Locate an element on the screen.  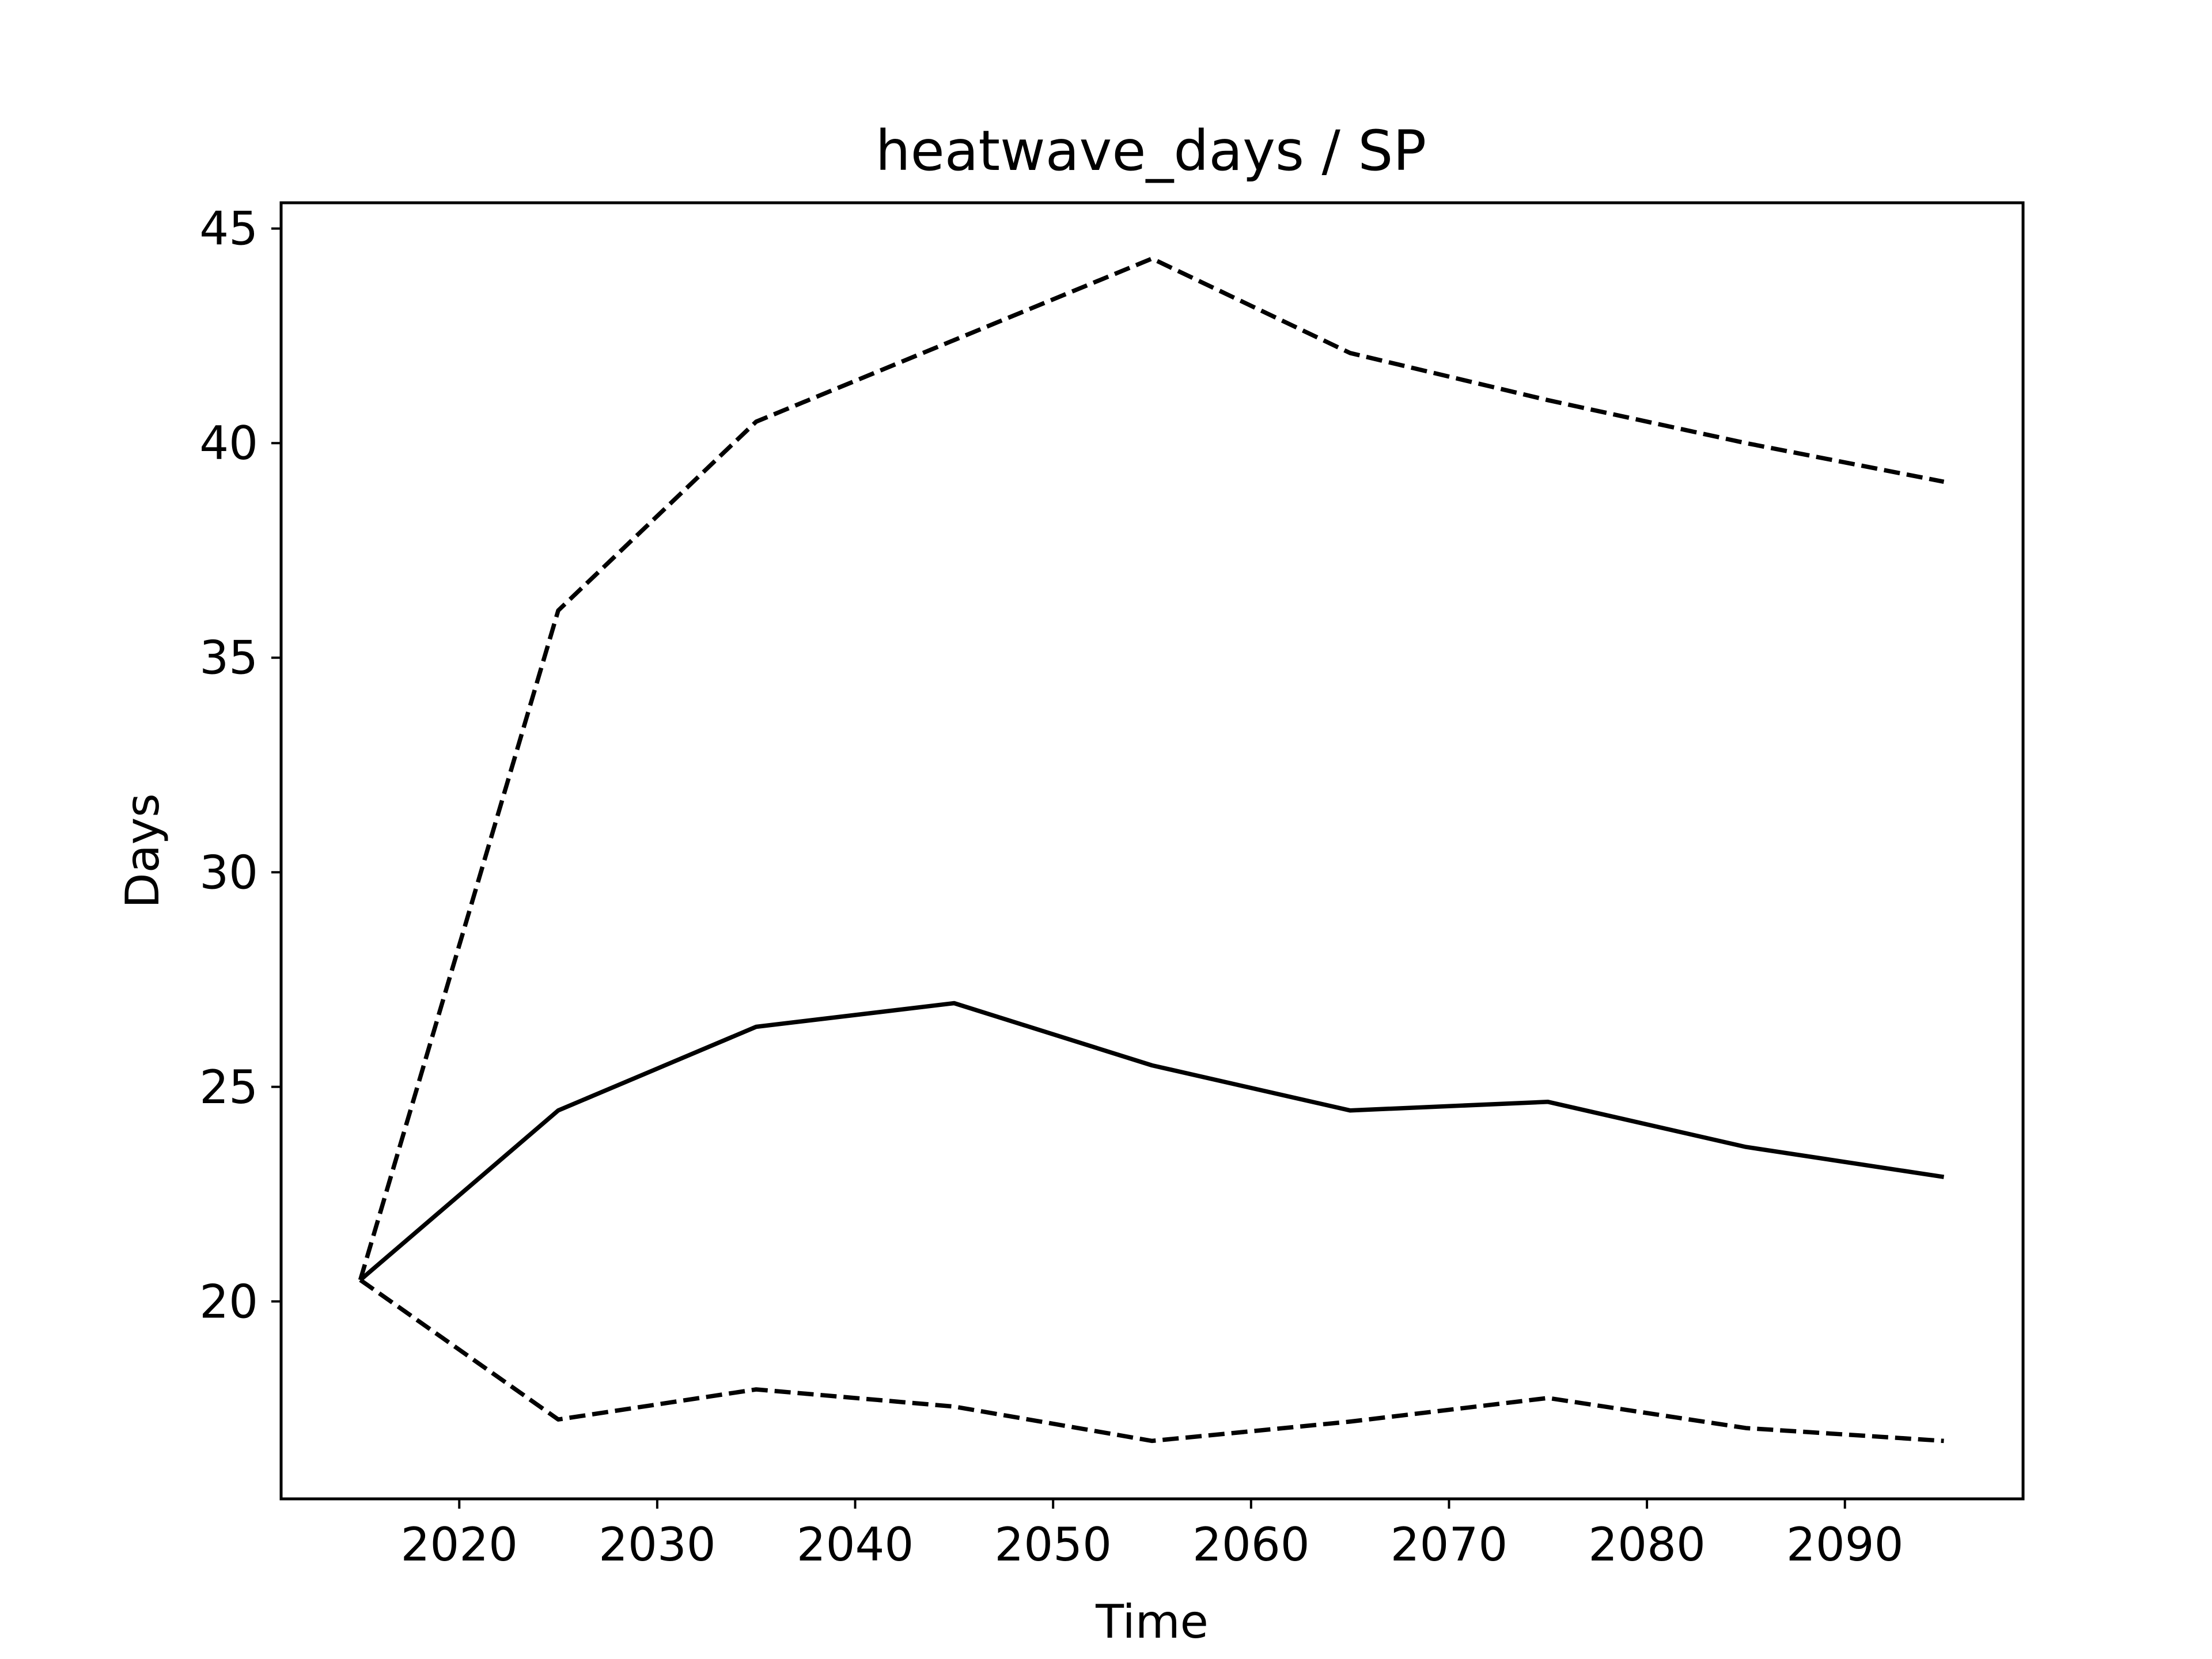
y-tick-label: 20 is located at coordinates (228, 1301).